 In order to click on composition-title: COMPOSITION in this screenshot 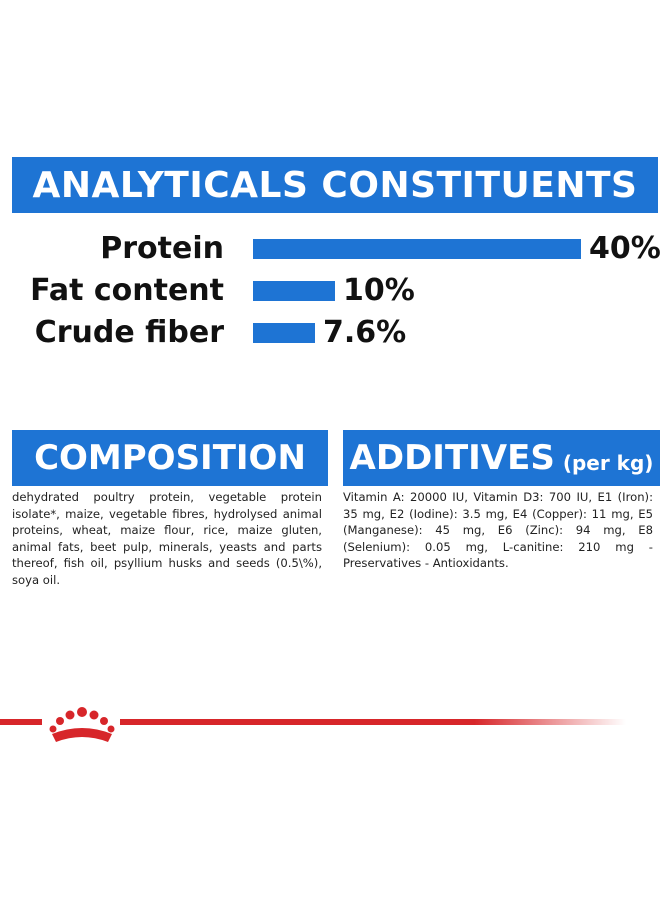, I will do `click(170, 458)`.